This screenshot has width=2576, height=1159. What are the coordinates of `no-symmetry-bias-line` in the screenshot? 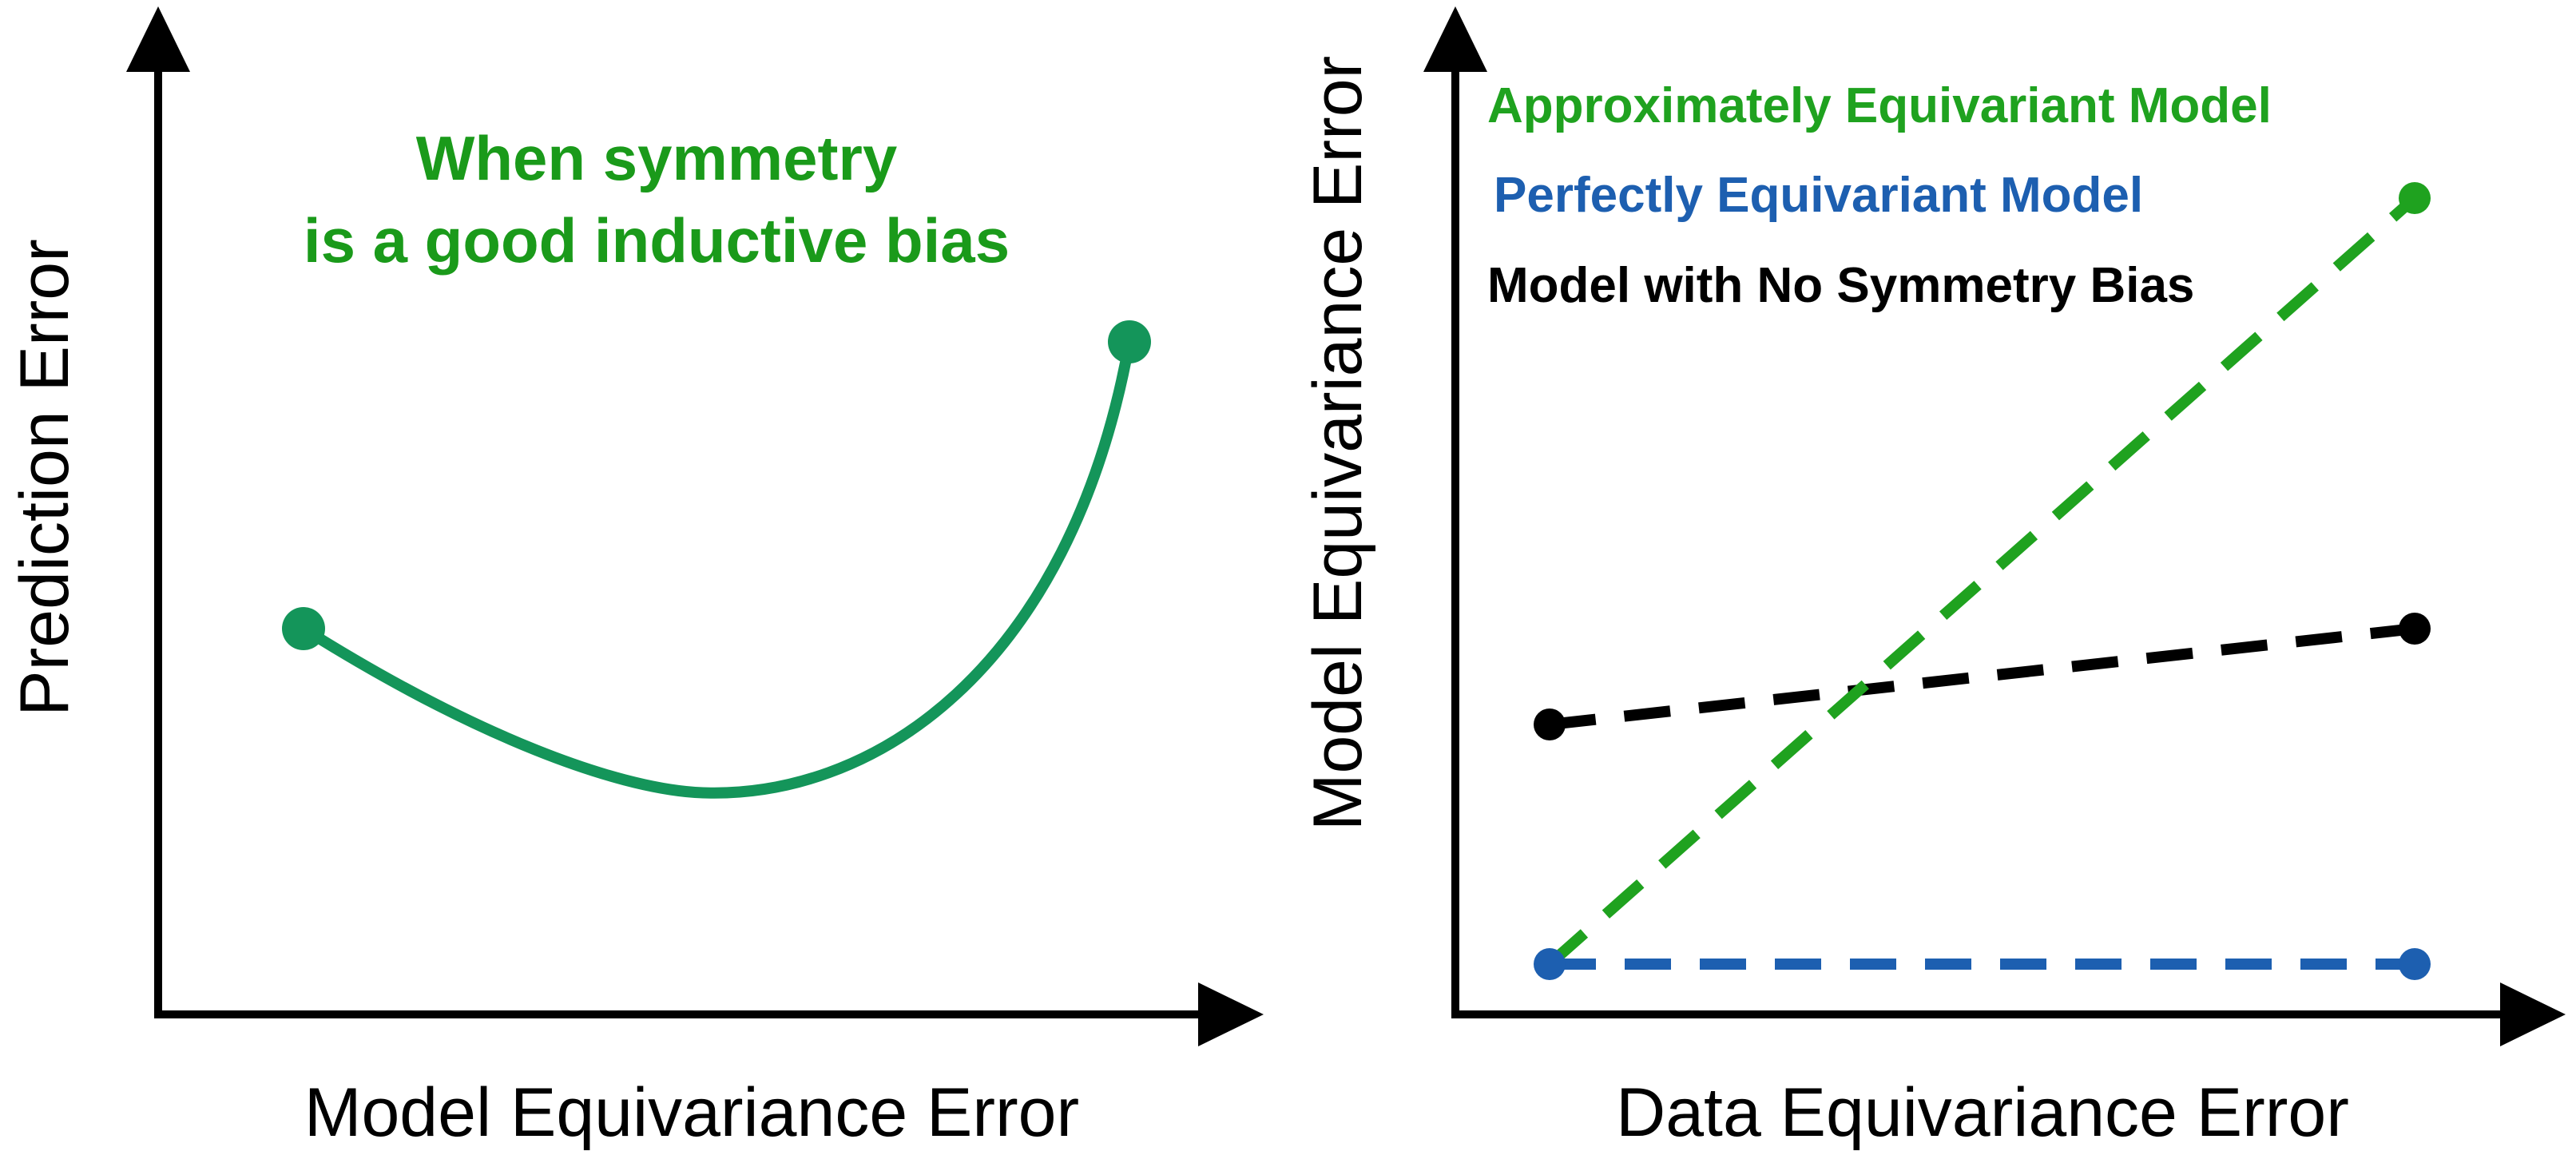 It's located at (1982, 676).